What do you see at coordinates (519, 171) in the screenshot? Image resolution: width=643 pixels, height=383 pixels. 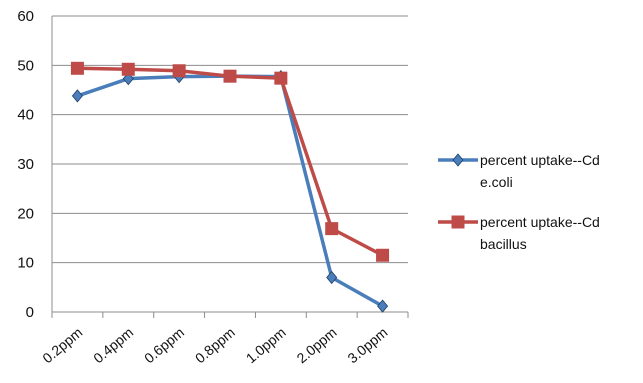 I see `legend-entry: percent uptake--Cd e.coli` at bounding box center [519, 171].